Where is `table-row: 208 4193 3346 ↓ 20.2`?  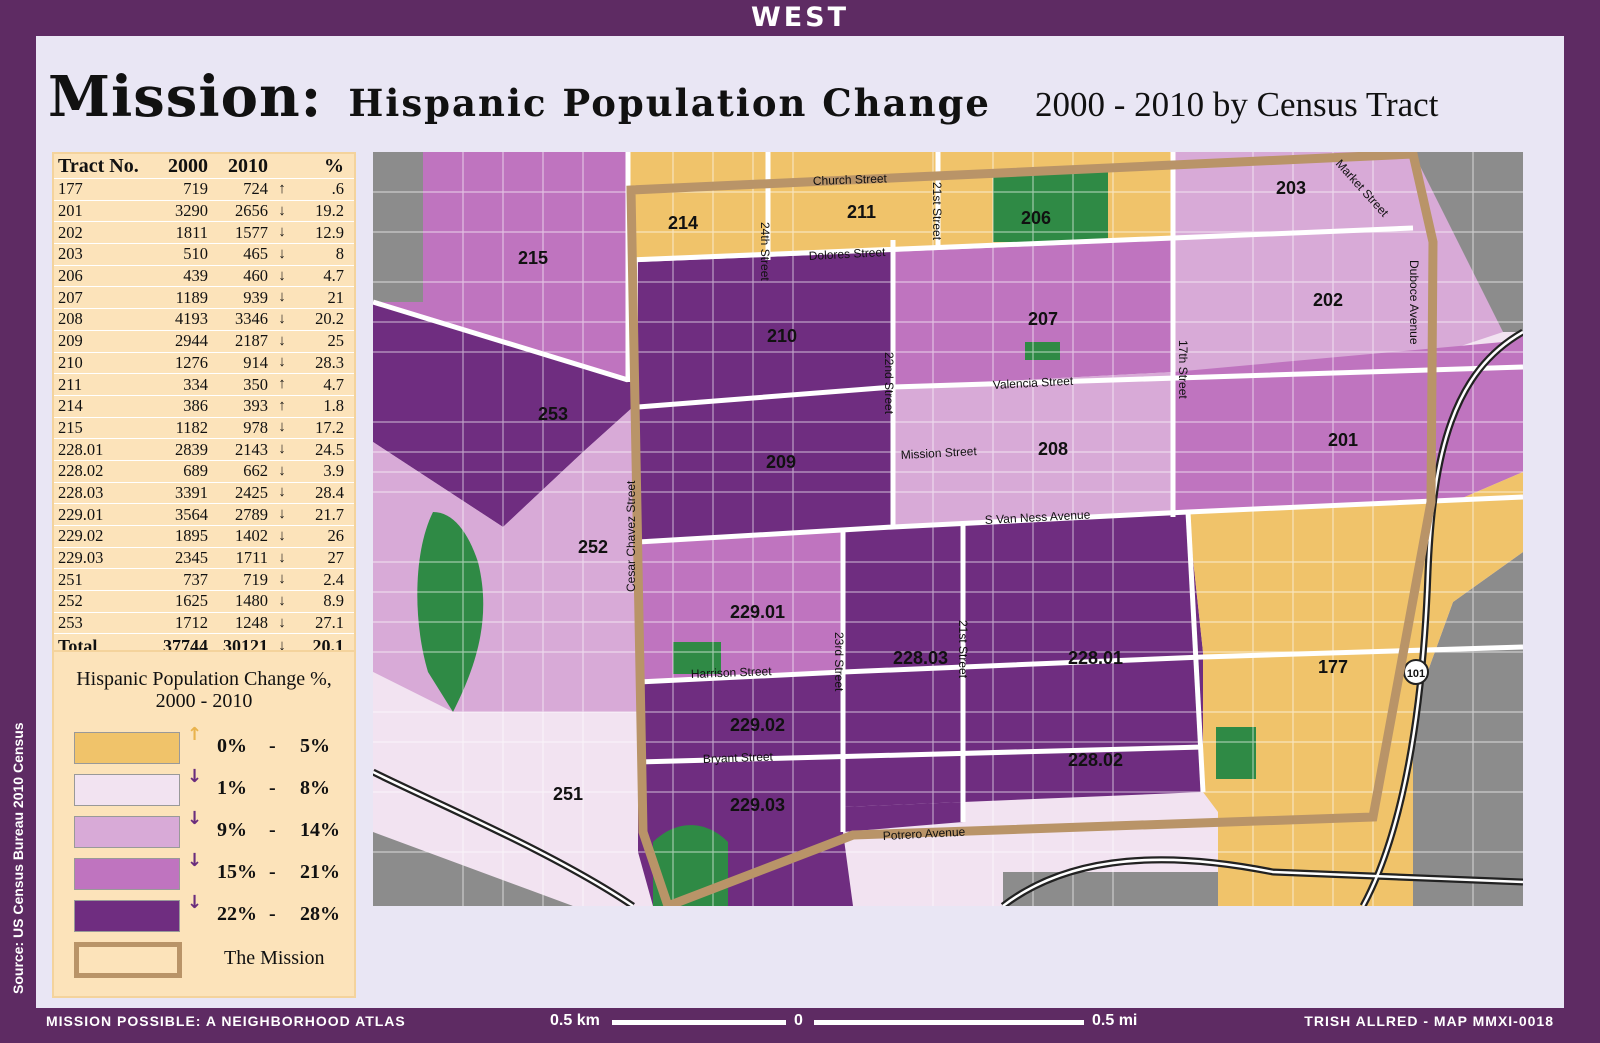 table-row: 208 4193 3346 ↓ 20.2 is located at coordinates (204, 319).